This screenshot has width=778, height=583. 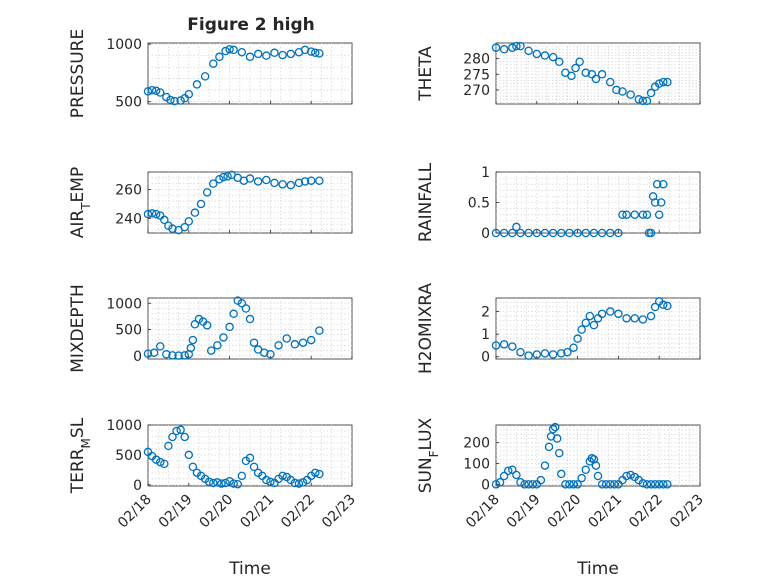 I want to click on y-tick-label: 0.5, so click(x=479, y=204).